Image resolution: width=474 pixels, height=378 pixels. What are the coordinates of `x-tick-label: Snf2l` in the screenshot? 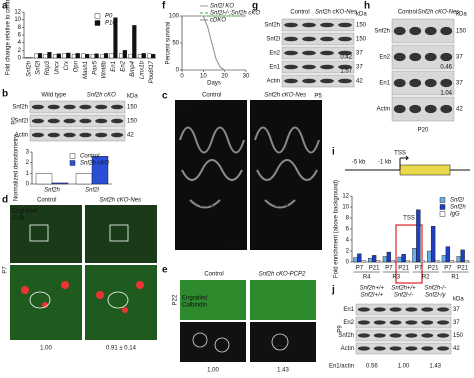 It's located at (39, 67).